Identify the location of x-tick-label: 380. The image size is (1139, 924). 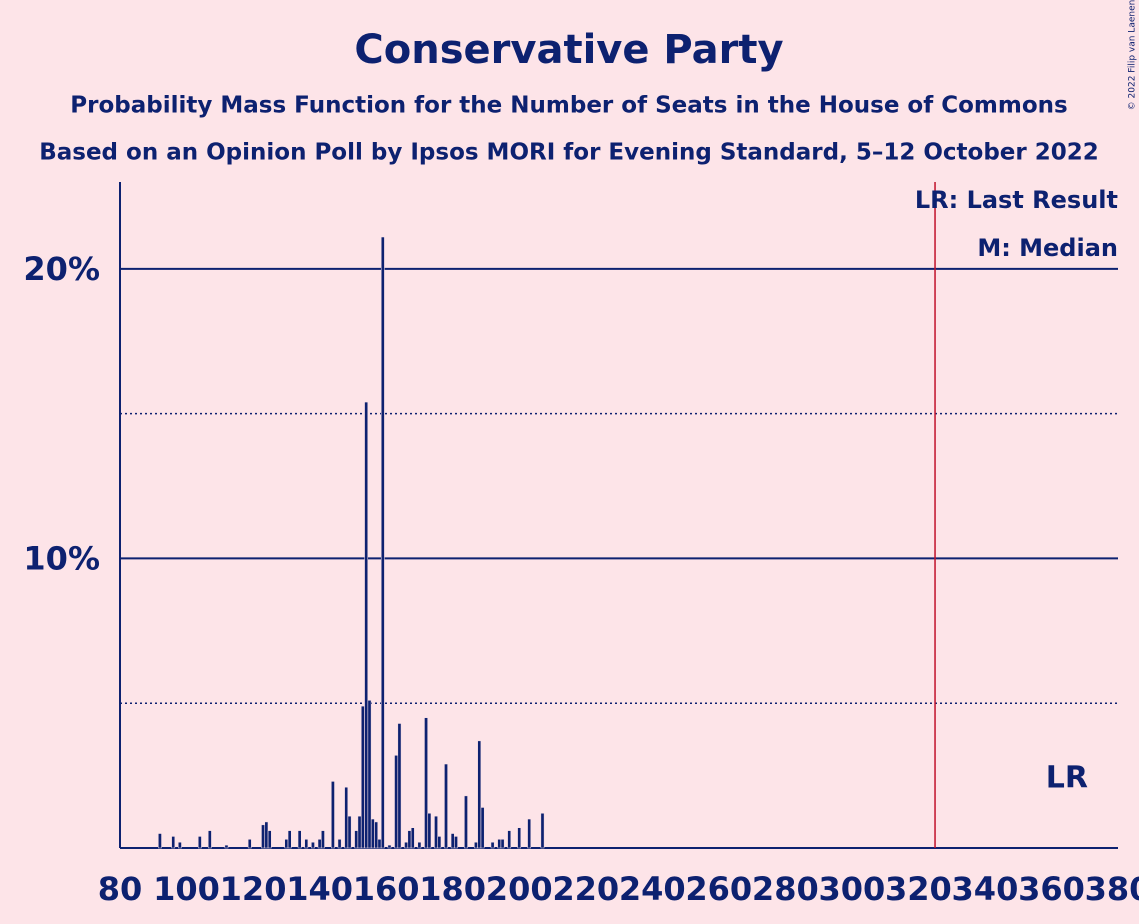
(1112, 889).